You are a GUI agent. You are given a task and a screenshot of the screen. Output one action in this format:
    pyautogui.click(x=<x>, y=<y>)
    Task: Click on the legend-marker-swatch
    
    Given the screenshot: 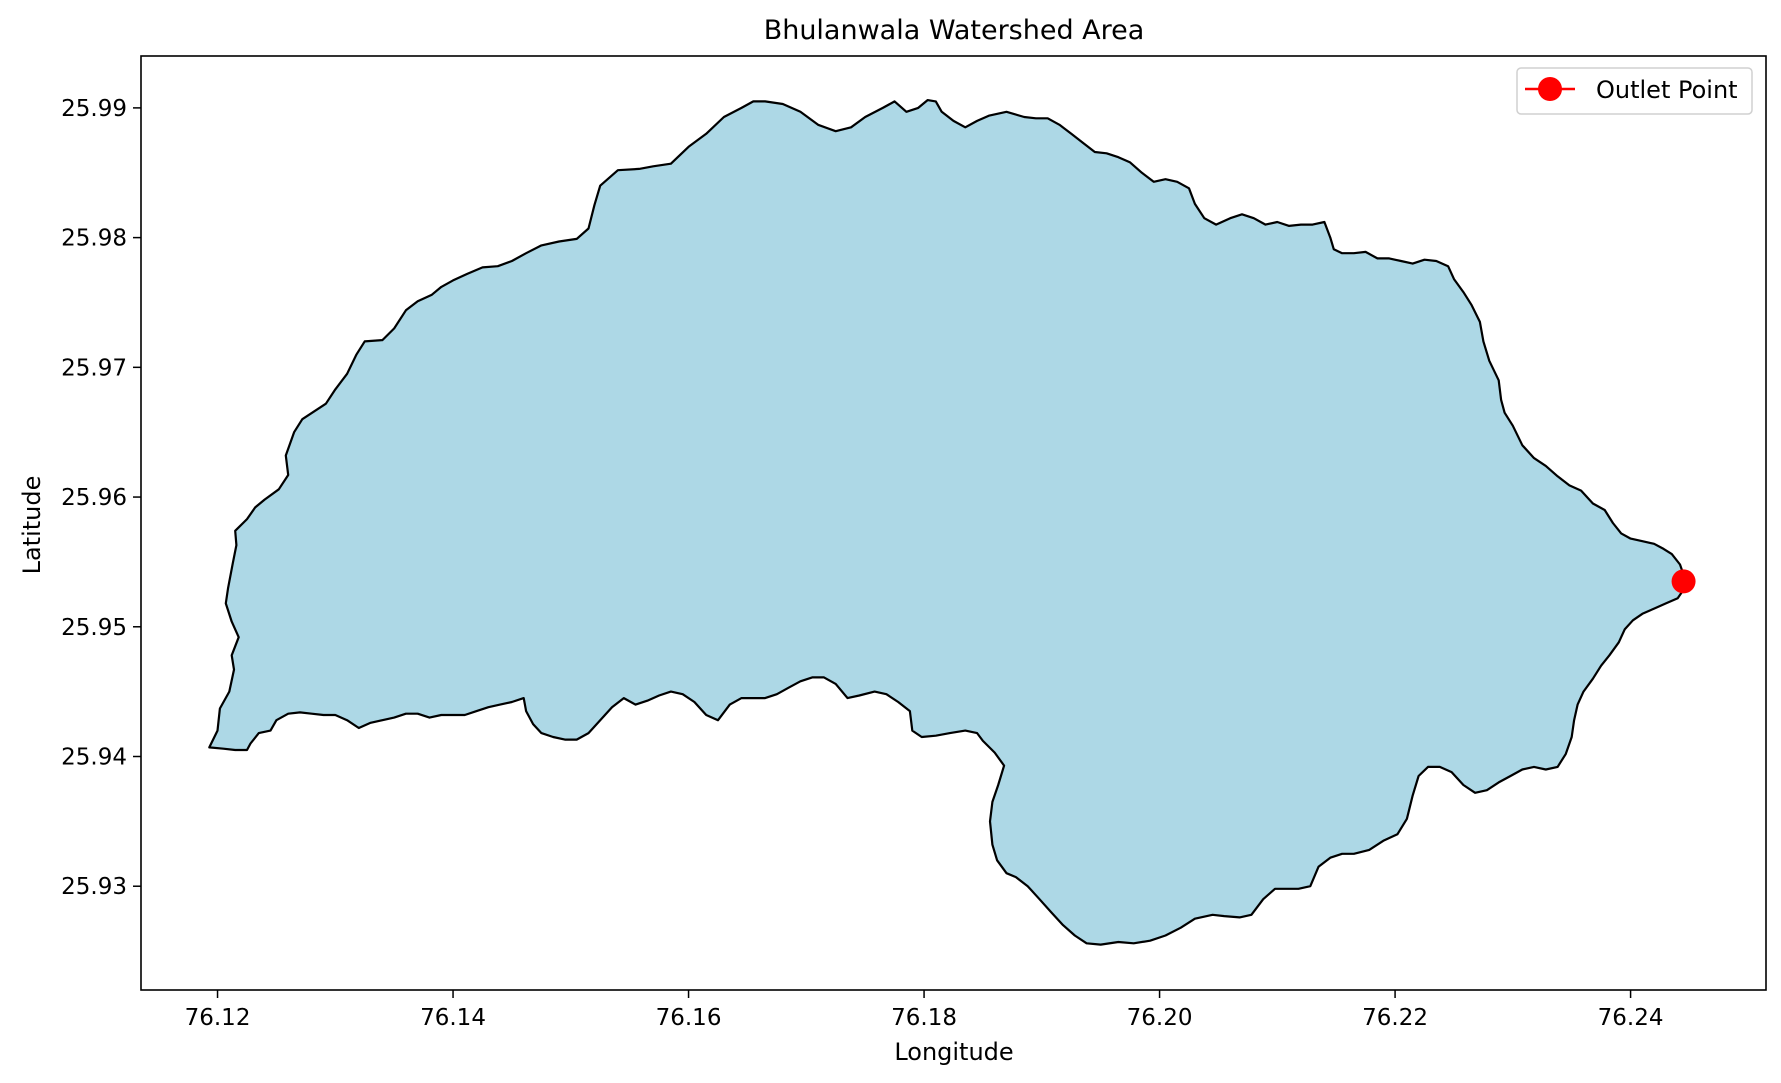 What is the action you would take?
    pyautogui.click(x=1550, y=89)
    